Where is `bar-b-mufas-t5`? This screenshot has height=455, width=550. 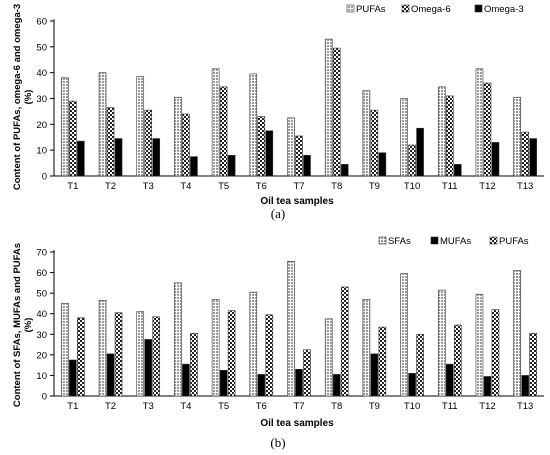
bar-b-mufas-t5 is located at coordinates (223, 383).